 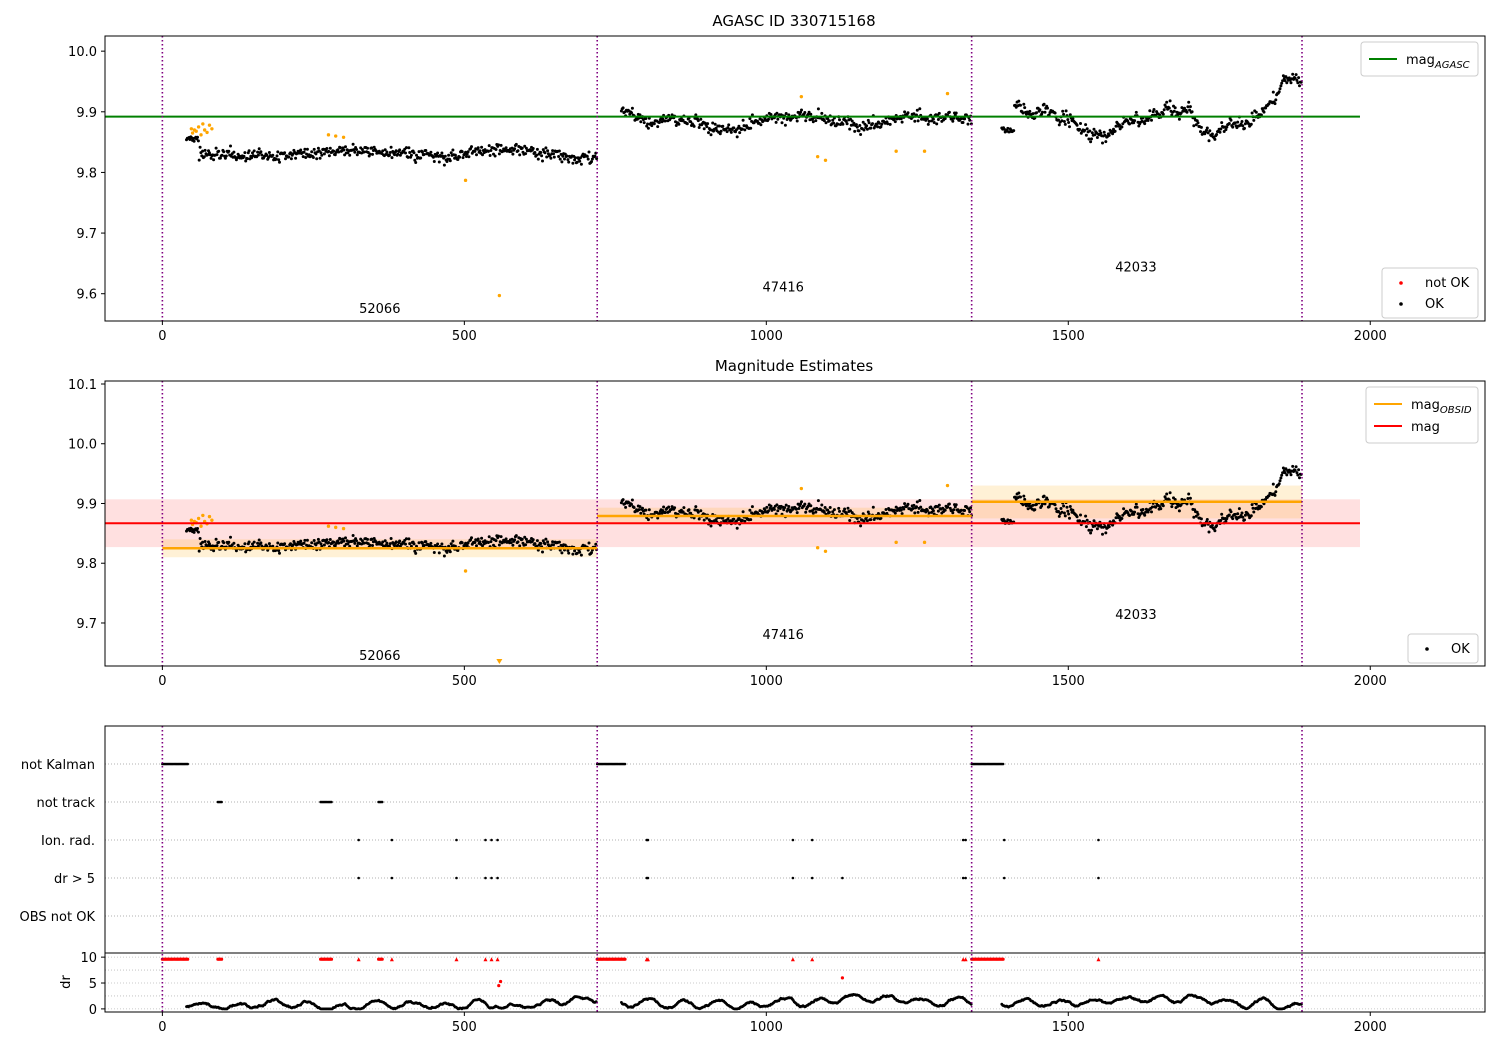 What do you see at coordinates (391, 959) in the screenshot?
I see `dr-clipped-point` at bounding box center [391, 959].